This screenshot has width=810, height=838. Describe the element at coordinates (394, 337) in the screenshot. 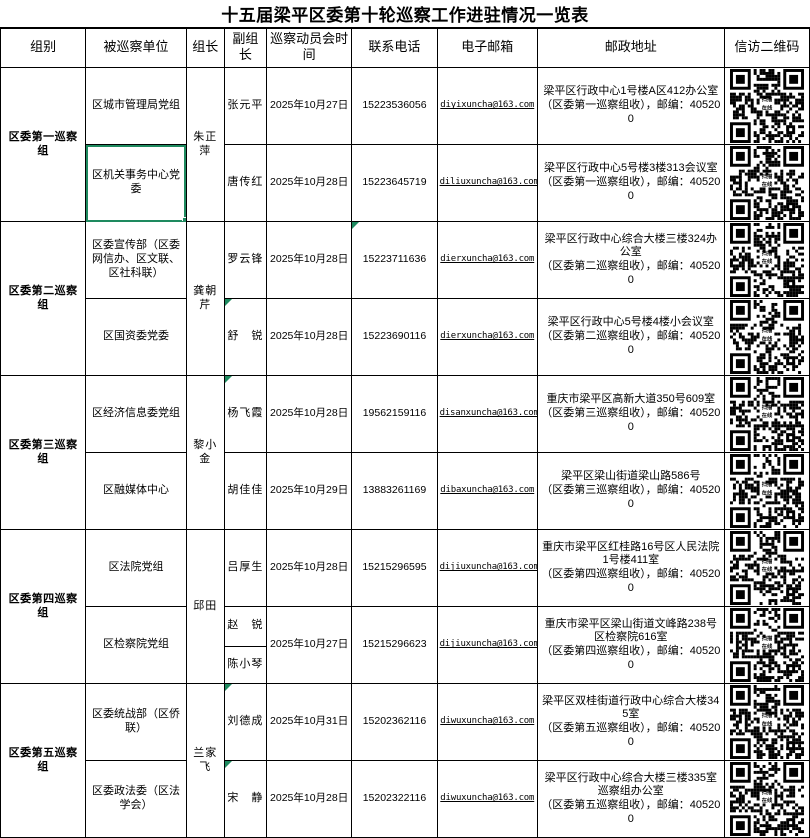

I see `phone-cell: 15223690116` at that location.